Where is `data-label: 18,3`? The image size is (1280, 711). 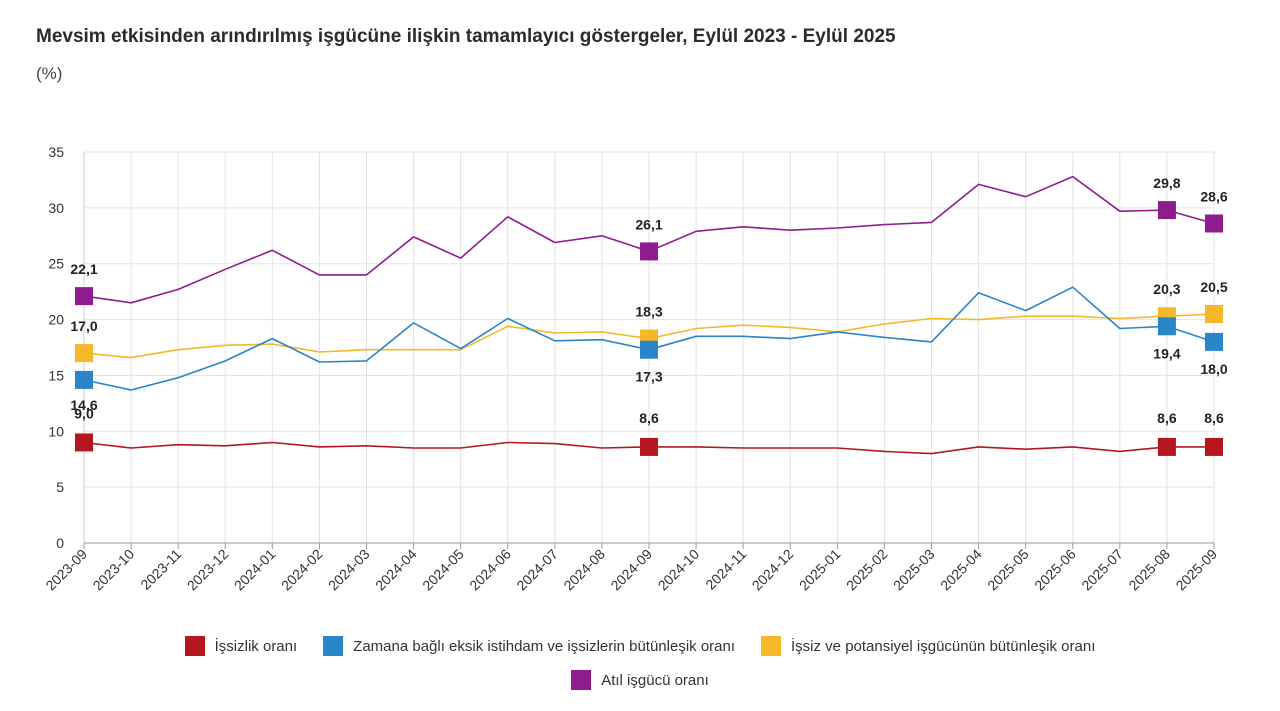 data-label: 18,3 is located at coordinates (648, 312).